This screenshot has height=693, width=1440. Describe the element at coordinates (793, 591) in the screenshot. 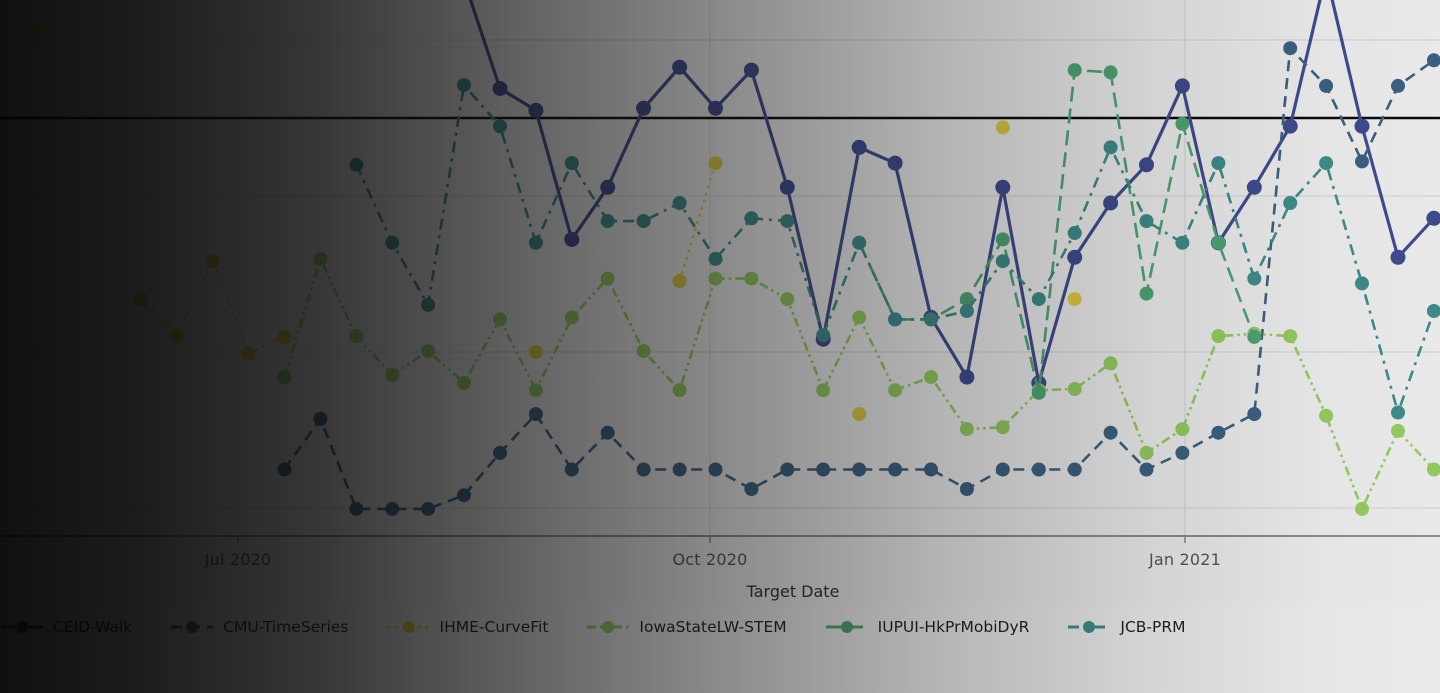

I see `x-axis-title: Target Date` at that location.